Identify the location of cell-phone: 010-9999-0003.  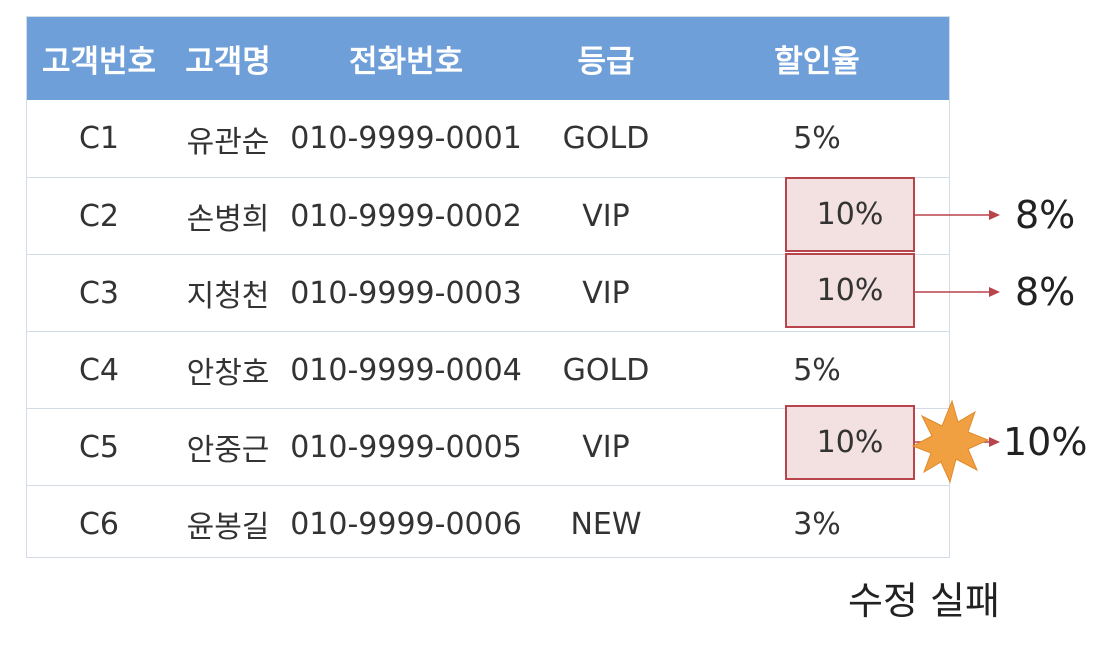
(406, 293).